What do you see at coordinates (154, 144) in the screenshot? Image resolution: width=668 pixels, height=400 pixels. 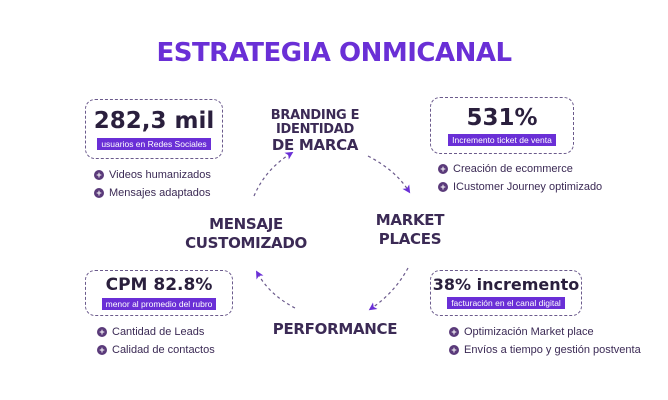 I see `stat-label-social: usuarios en Redes Sociales` at bounding box center [154, 144].